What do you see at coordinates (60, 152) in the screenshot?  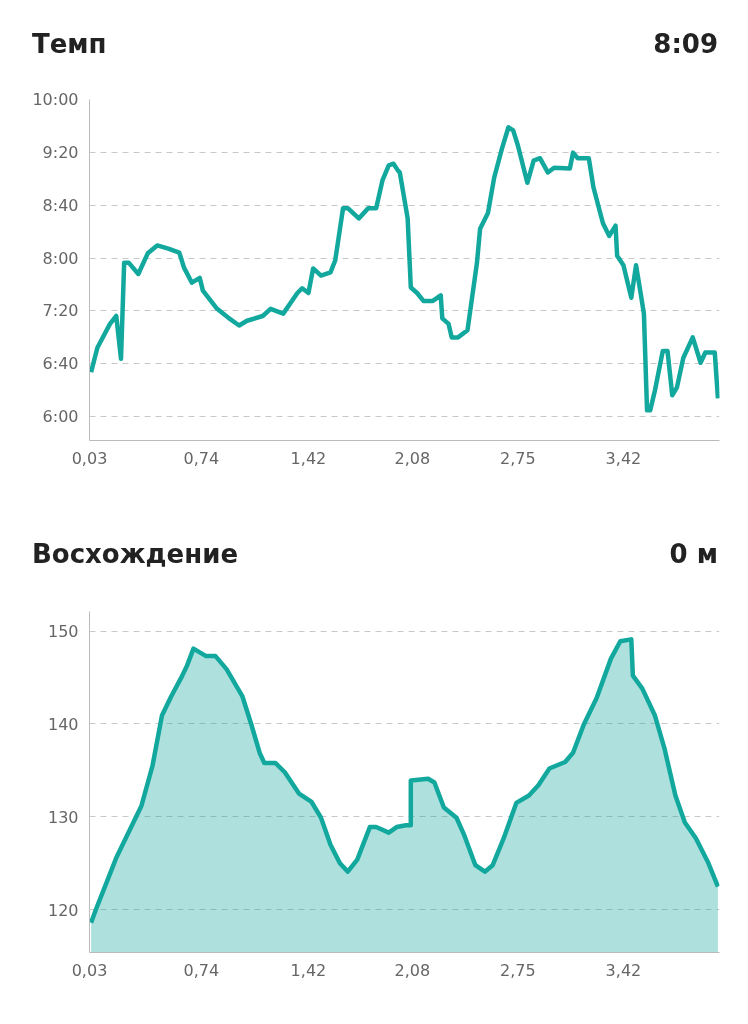 I see `y-tick-label: 9:20` at bounding box center [60, 152].